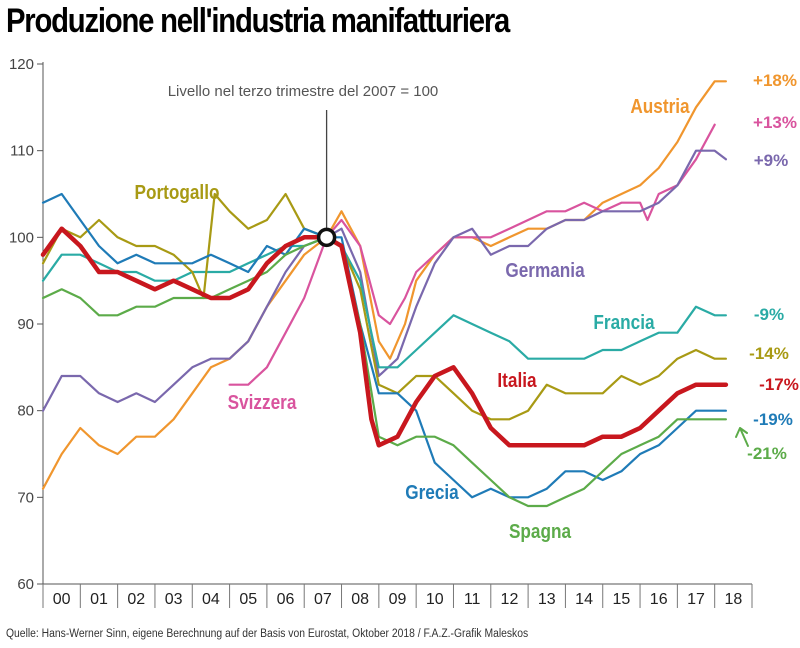  What do you see at coordinates (25, 411) in the screenshot?
I see `y-tick-label: 80` at bounding box center [25, 411].